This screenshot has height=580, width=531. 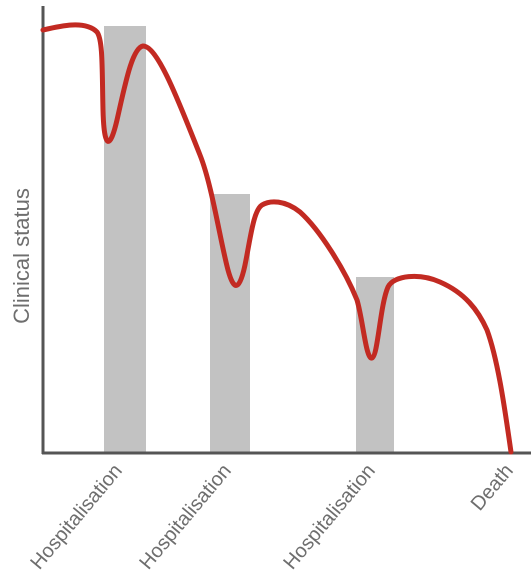 I want to click on x-label-hospitalisation-1: Hospitalisation, so click(x=76, y=517).